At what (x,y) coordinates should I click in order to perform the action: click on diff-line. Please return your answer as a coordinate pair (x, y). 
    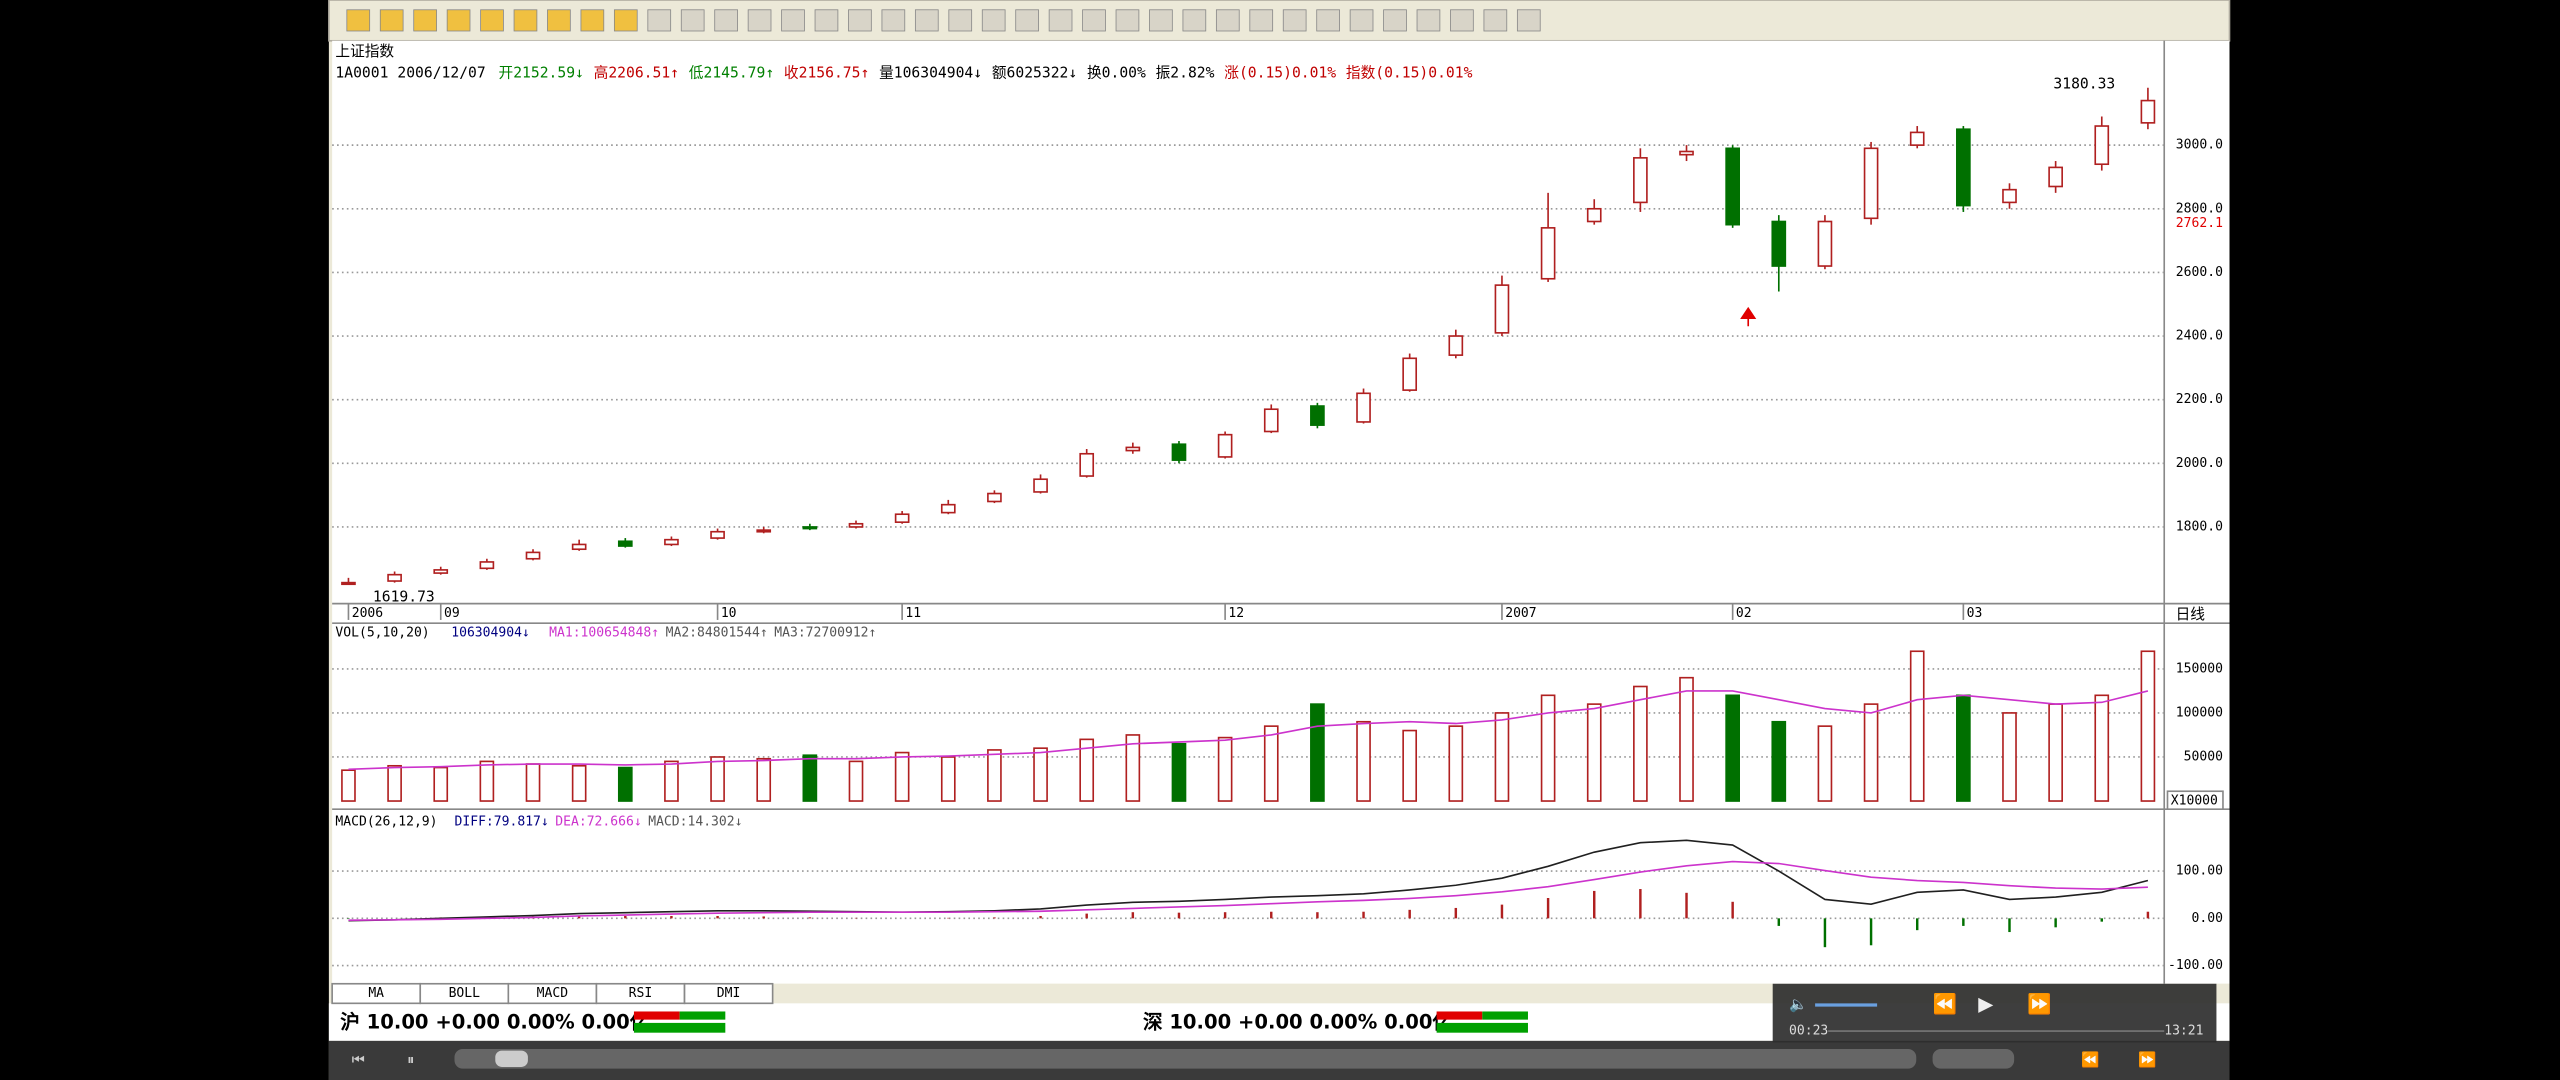
    Looking at the image, I should click on (1248, 880).